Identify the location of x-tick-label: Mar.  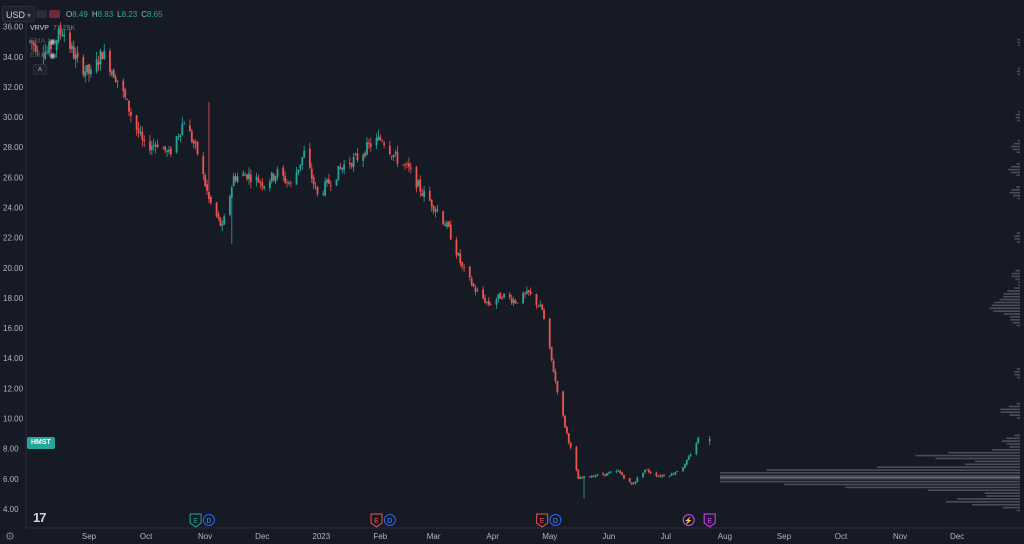
(434, 536).